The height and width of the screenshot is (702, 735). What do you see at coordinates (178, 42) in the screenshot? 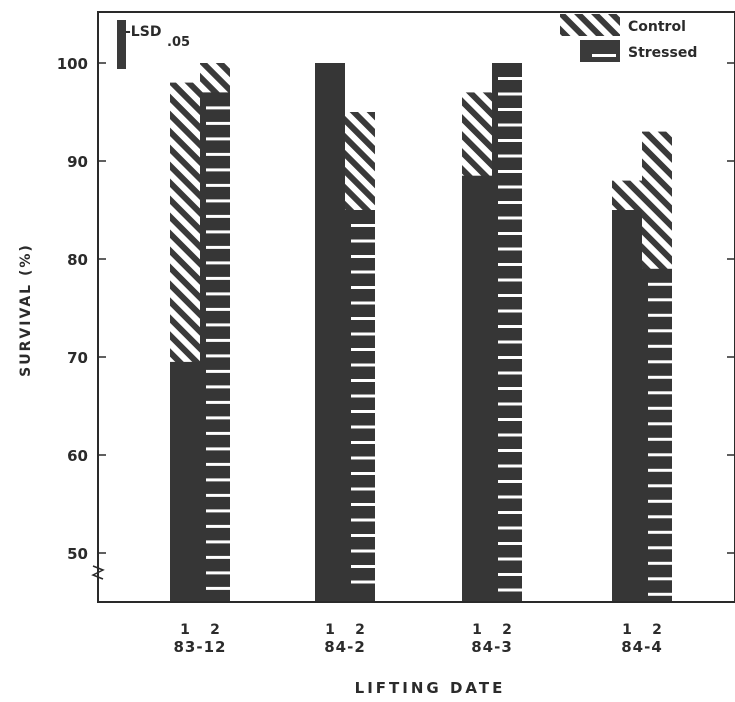
I see `lsd-subscript: .05` at bounding box center [178, 42].